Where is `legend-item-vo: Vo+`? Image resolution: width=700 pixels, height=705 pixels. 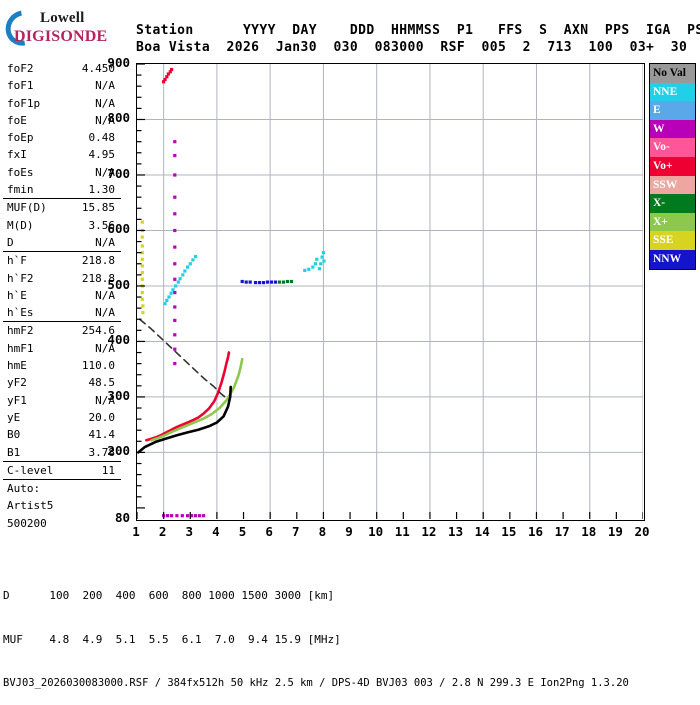 legend-item-vo: Vo+ is located at coordinates (672, 166).